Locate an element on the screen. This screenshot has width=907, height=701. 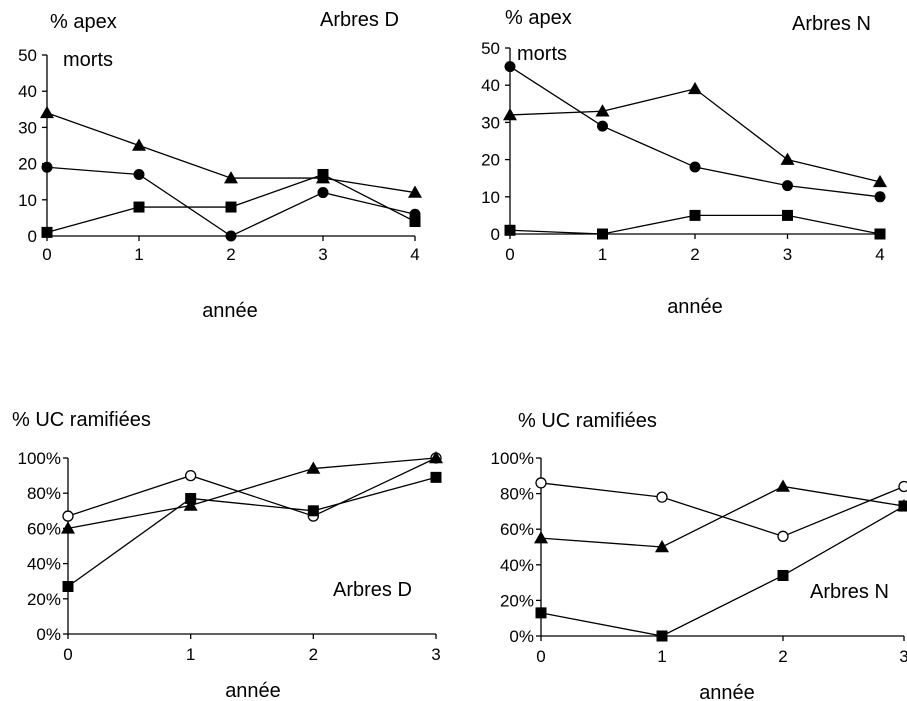
series-line-triangle is located at coordinates (252, 493).